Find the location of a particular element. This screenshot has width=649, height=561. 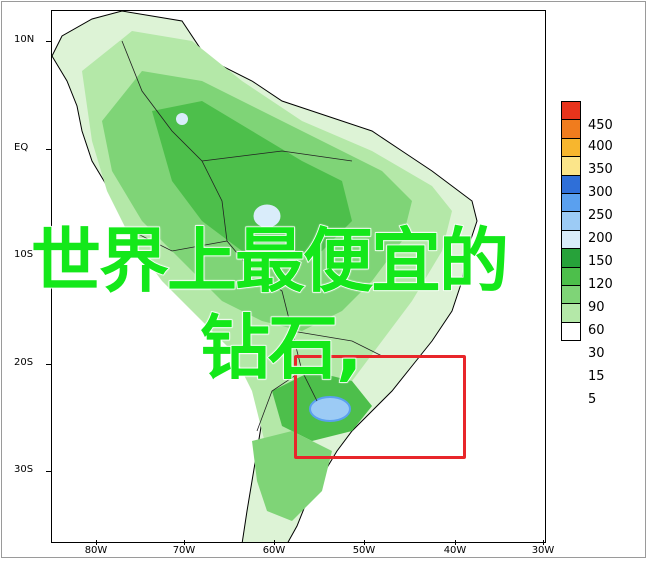

overlay-subheadline: 钻石, is located at coordinates (281, 348).